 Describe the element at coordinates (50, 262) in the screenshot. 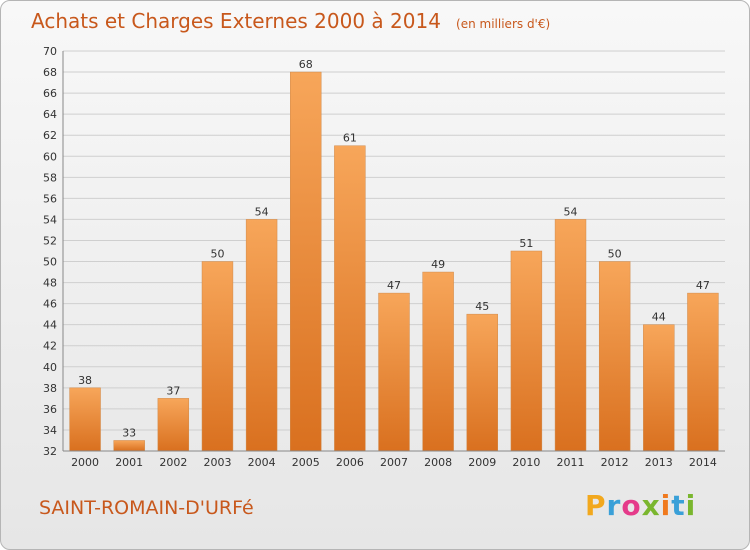

I see `y-tick-label: 50` at that location.